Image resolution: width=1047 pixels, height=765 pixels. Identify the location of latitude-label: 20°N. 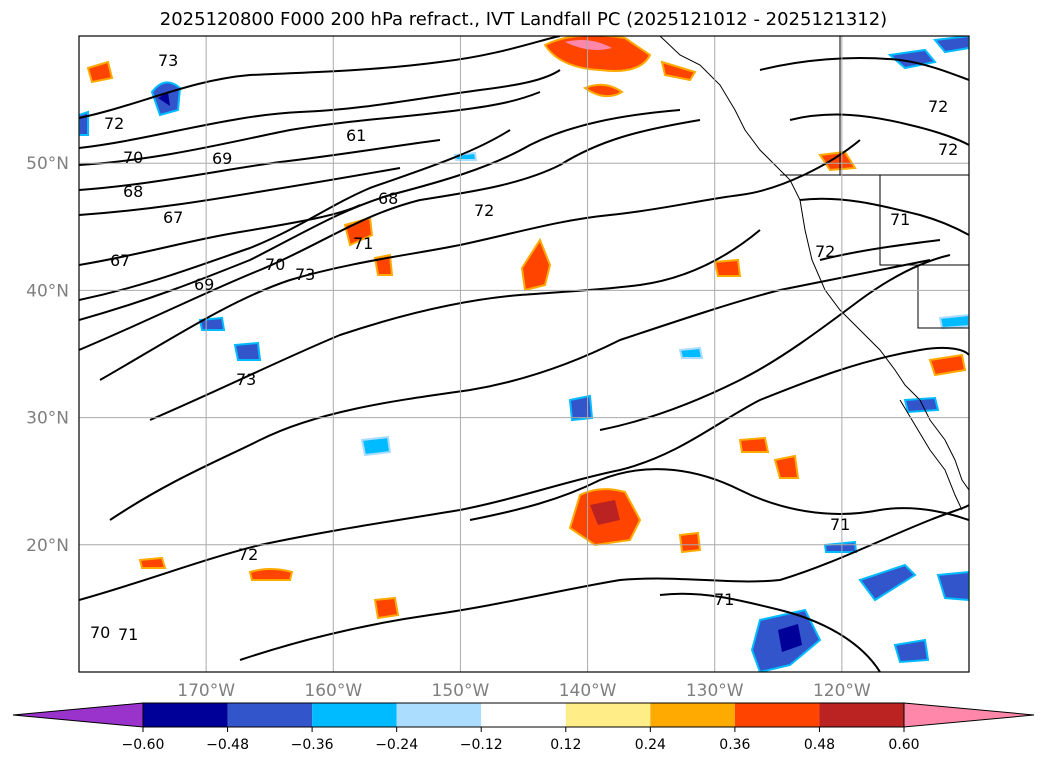
(47, 546).